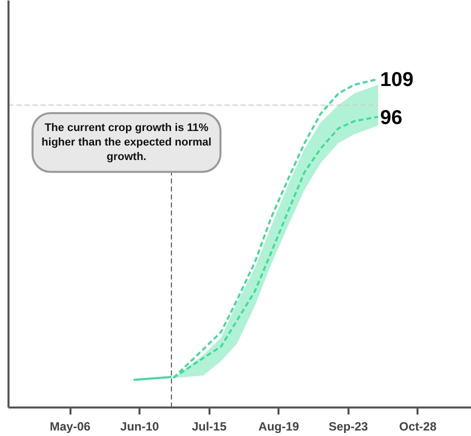 This screenshot has width=471, height=436. What do you see at coordinates (418, 427) in the screenshot?
I see `x-tick-label: Oct-28` at bounding box center [418, 427].